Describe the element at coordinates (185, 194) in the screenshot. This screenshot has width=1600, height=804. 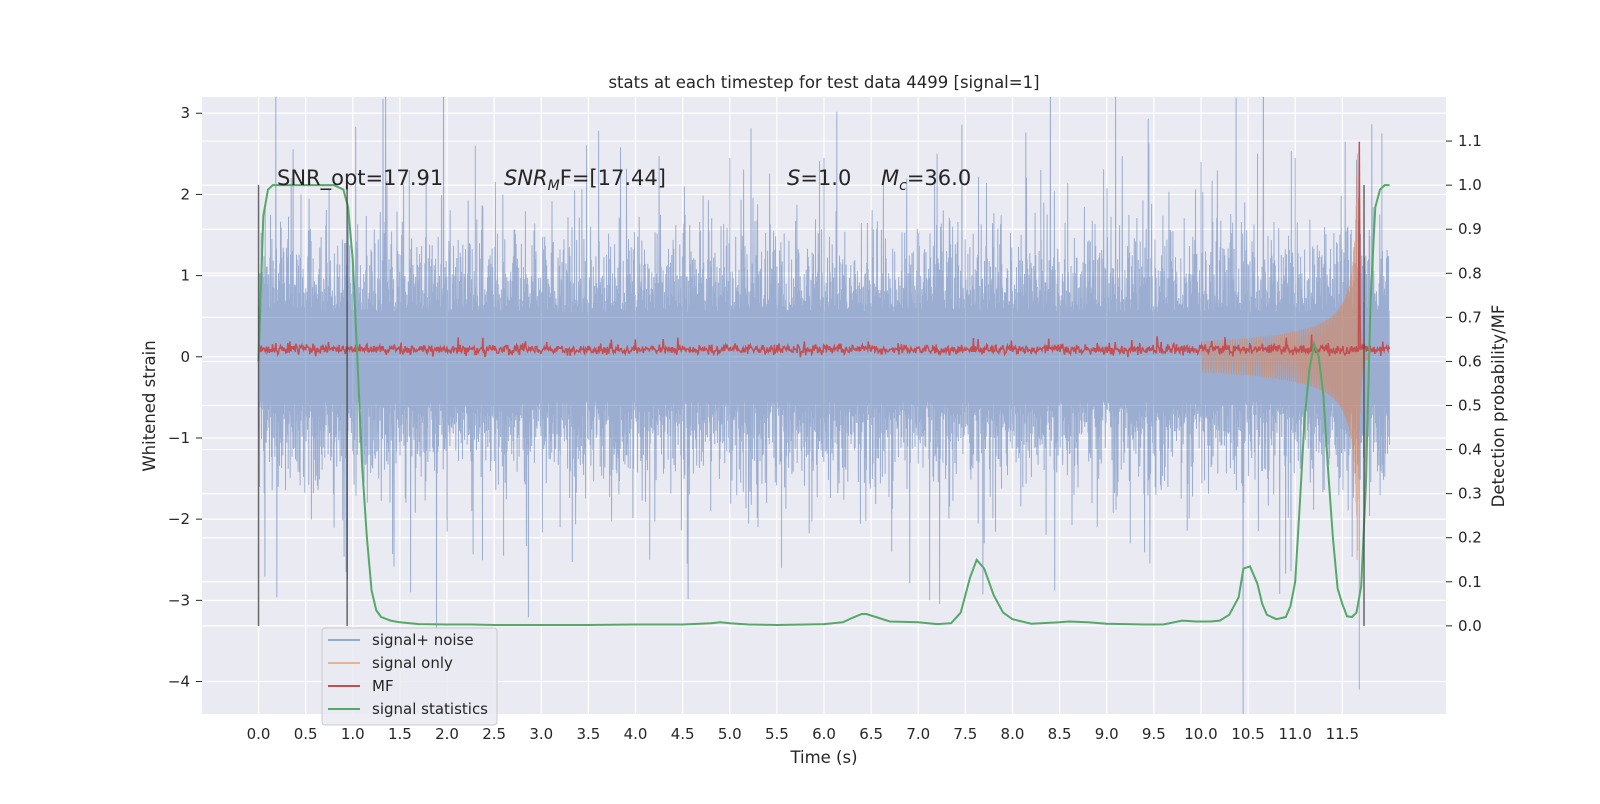
I see `y-tick-label: 2` at that location.